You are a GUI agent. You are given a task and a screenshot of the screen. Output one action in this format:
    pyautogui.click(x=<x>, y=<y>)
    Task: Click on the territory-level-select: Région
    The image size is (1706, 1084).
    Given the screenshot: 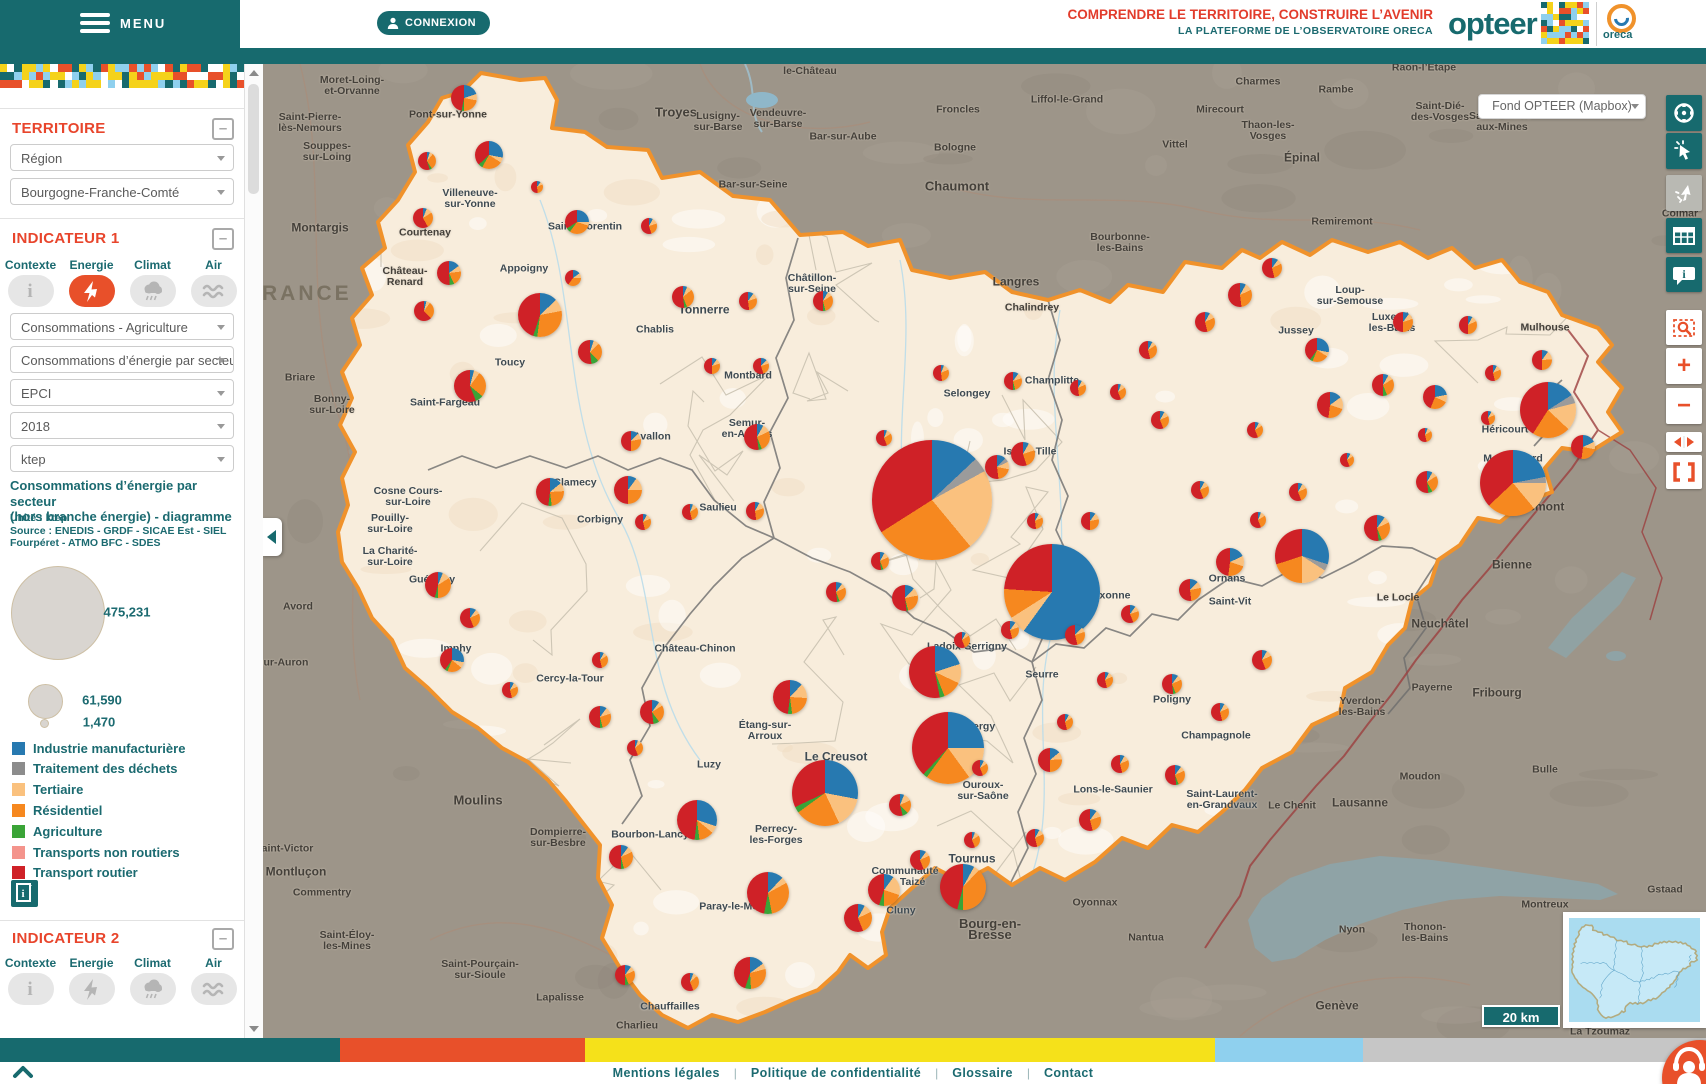 What is the action you would take?
    pyautogui.click(x=122, y=157)
    